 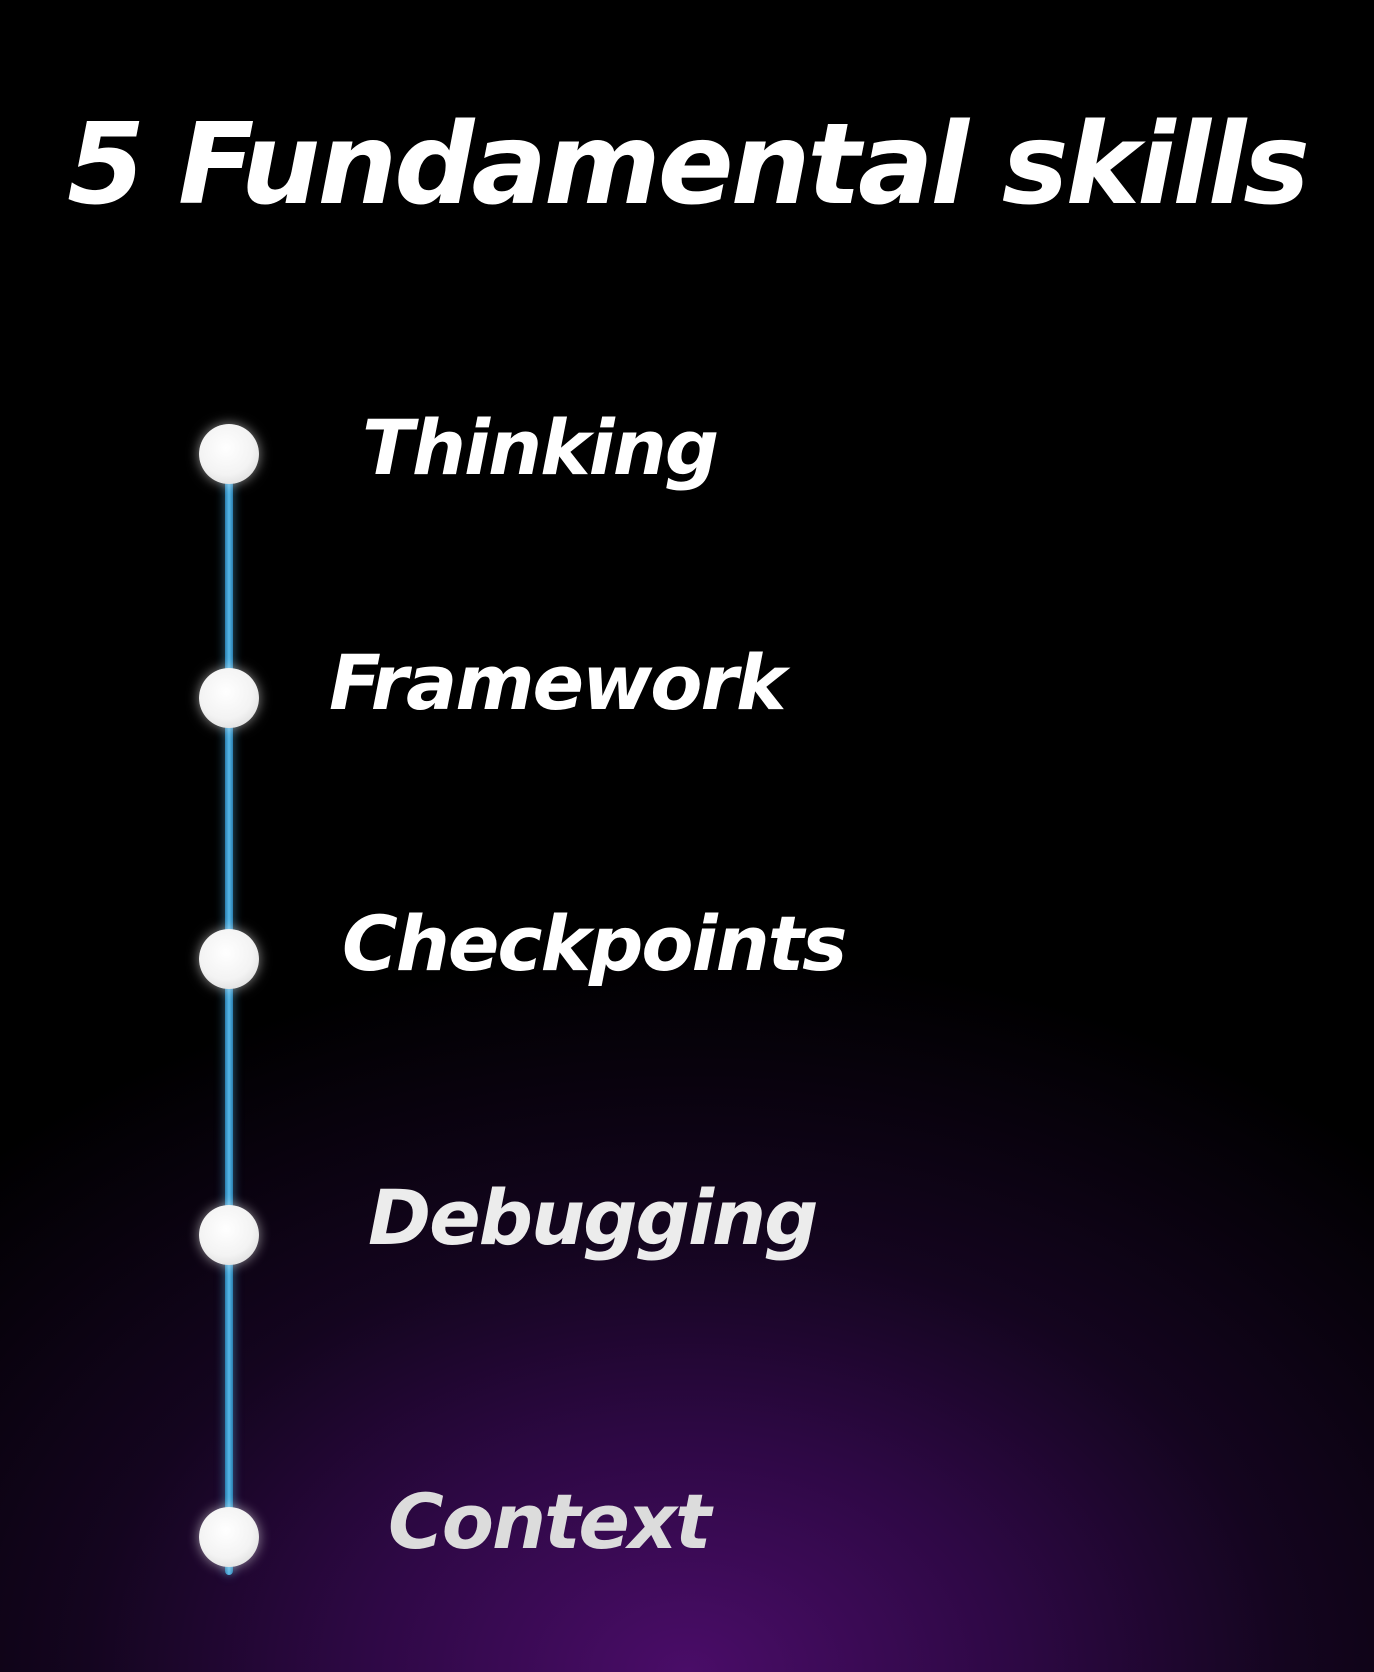 I want to click on timeline-node-thinking, so click(x=229, y=454).